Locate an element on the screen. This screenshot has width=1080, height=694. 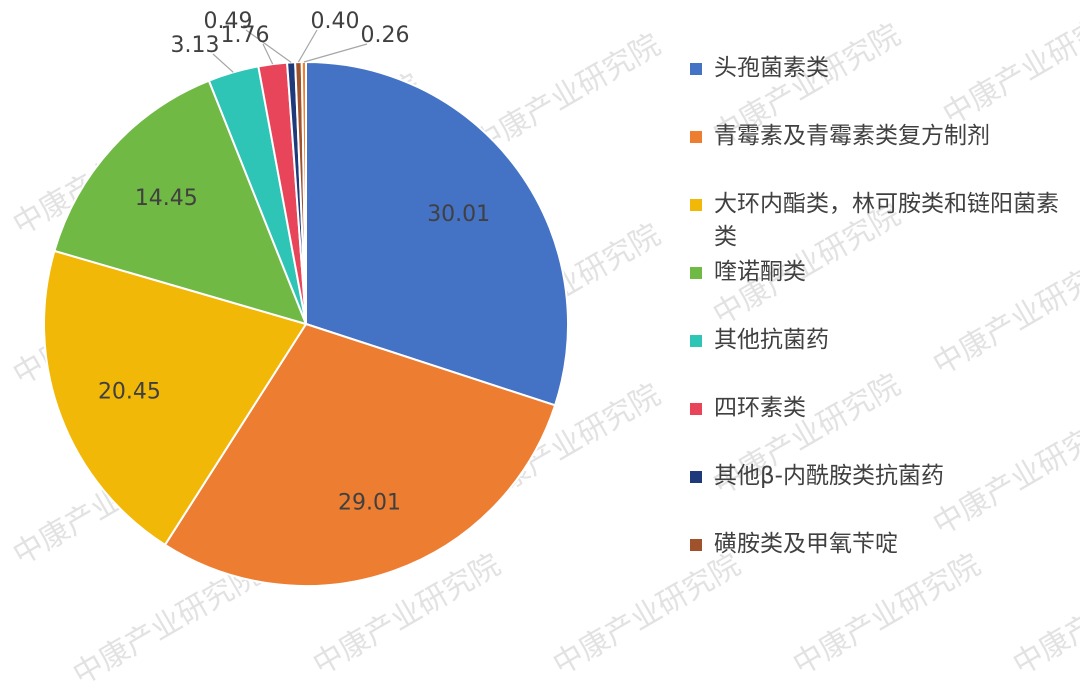
data-label: 3.13 is located at coordinates (195, 45).